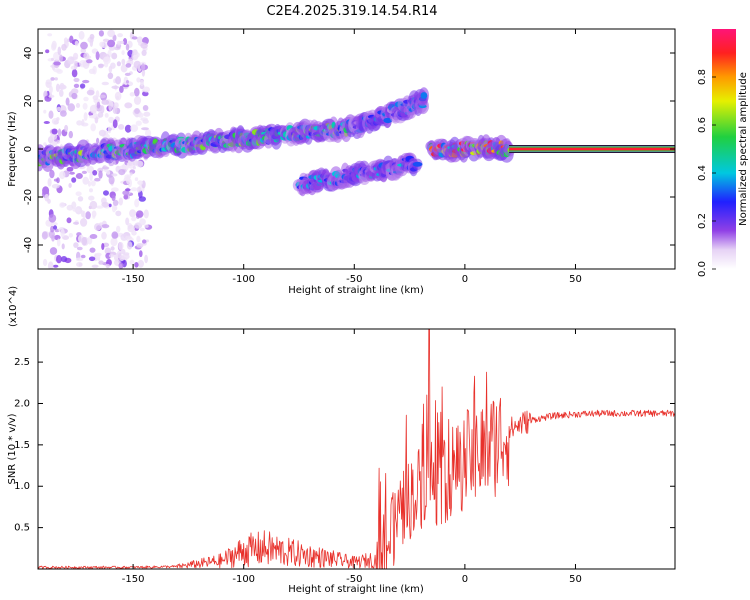  What do you see at coordinates (28, 53) in the screenshot?
I see `y-tick-label: 40` at bounding box center [28, 53].